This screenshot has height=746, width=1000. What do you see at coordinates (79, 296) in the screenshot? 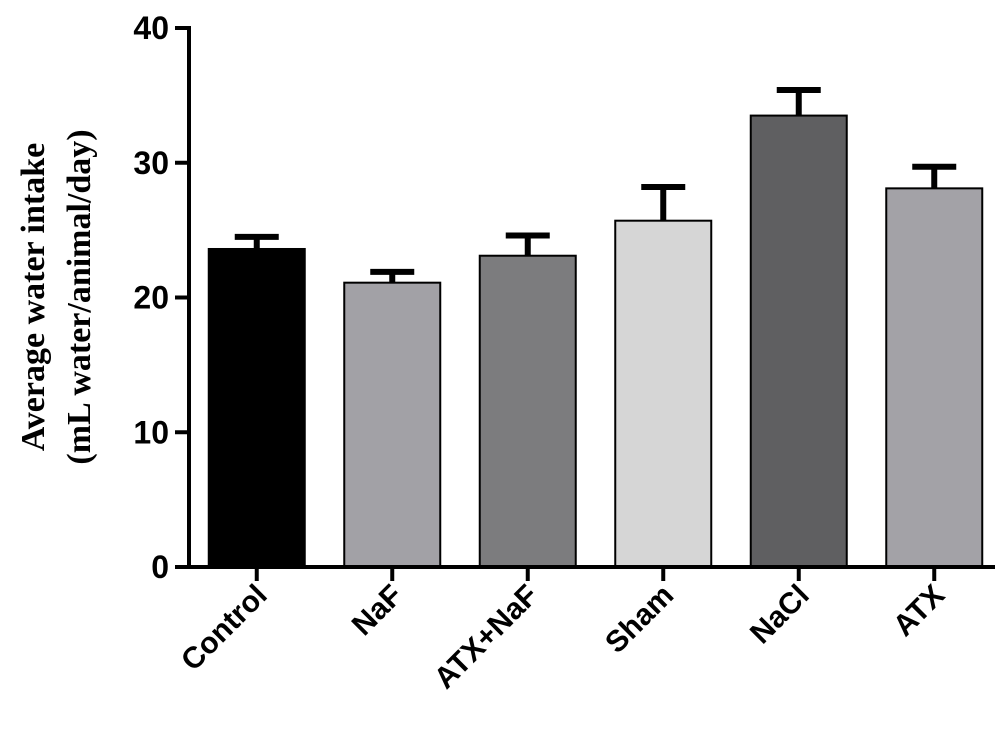
I see `y-axis-title-line-2: (mL water/animal/day)` at bounding box center [79, 296].